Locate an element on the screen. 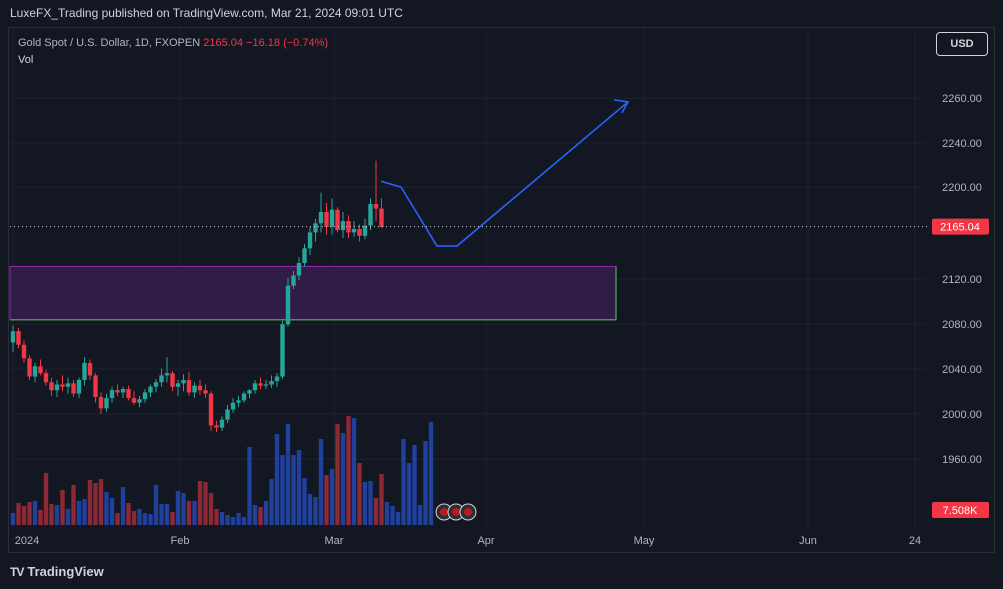  event-icon-dot is located at coordinates (444, 512).